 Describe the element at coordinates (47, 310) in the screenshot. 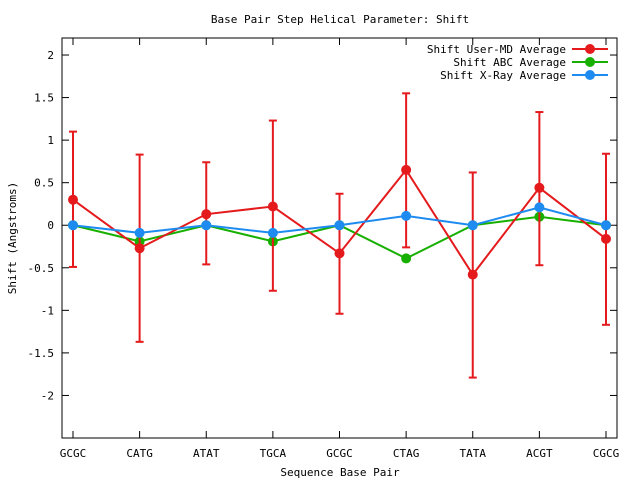

I see `y-tick-label: -1` at that location.